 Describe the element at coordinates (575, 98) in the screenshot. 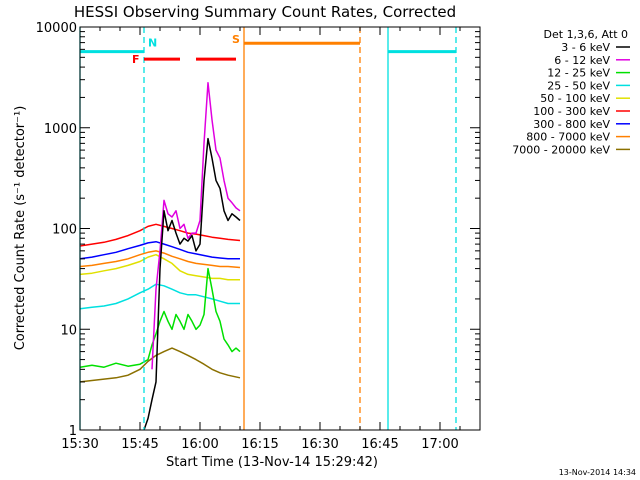

I see `legend-label-4: 50 - 100 keV` at that location.